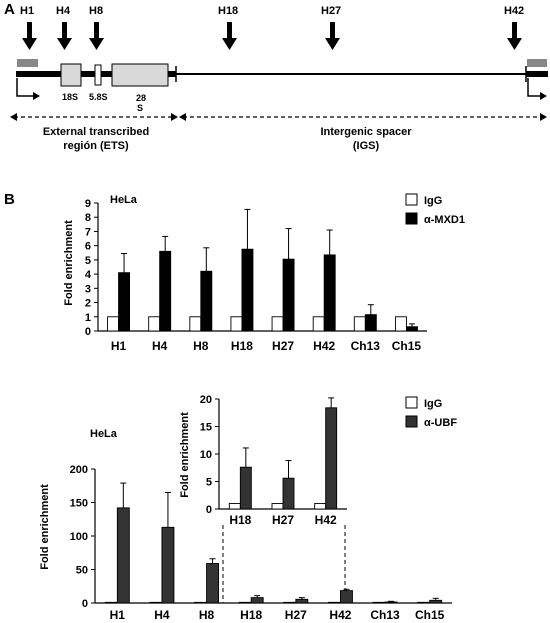 The width and height of the screenshot is (550, 623). Describe the element at coordinates (98, 97) in the screenshot. I see `rrna-label-5-8s: 5.8S` at that location.